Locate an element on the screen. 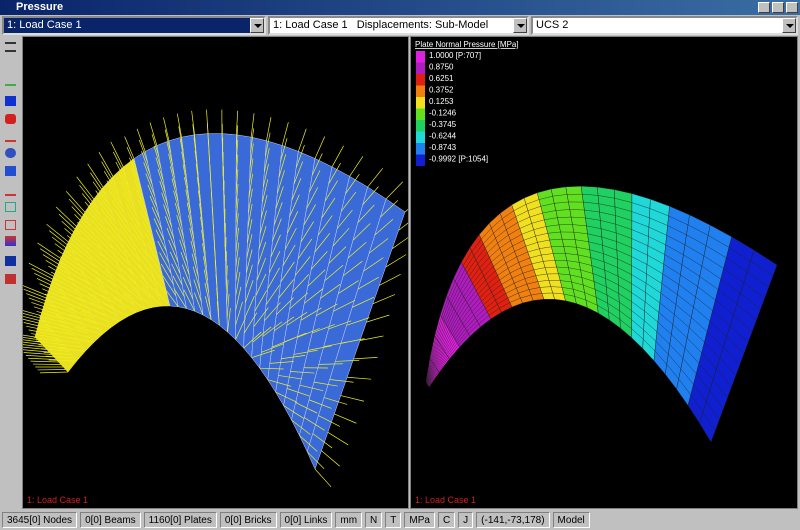  maximize-button is located at coordinates (778, 7).